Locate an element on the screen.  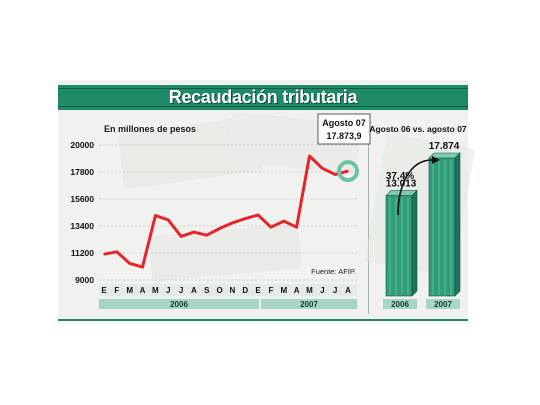
title-bar: Recaudación tributaria is located at coordinates (263, 97).